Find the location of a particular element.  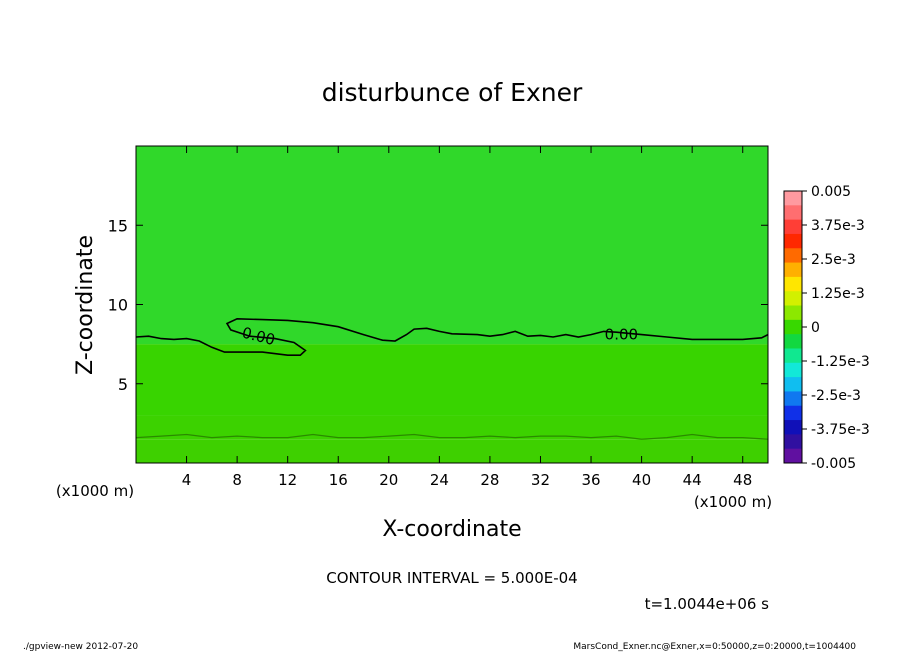

x-tick-label: 36 is located at coordinates (590, 480).